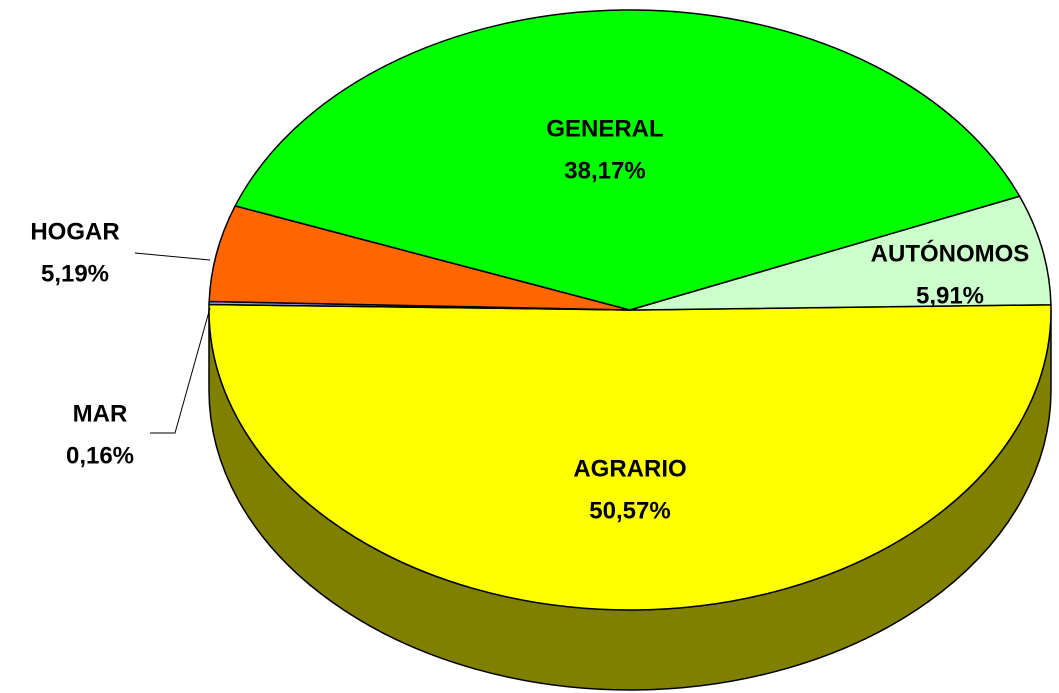  I want to click on value-label: 38,17%, so click(604, 170).